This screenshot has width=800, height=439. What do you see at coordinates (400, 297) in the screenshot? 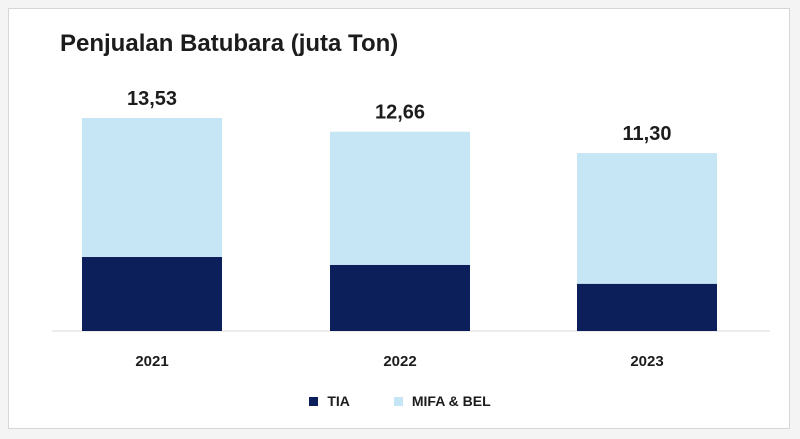
I see `bar-tia-2022` at bounding box center [400, 297].